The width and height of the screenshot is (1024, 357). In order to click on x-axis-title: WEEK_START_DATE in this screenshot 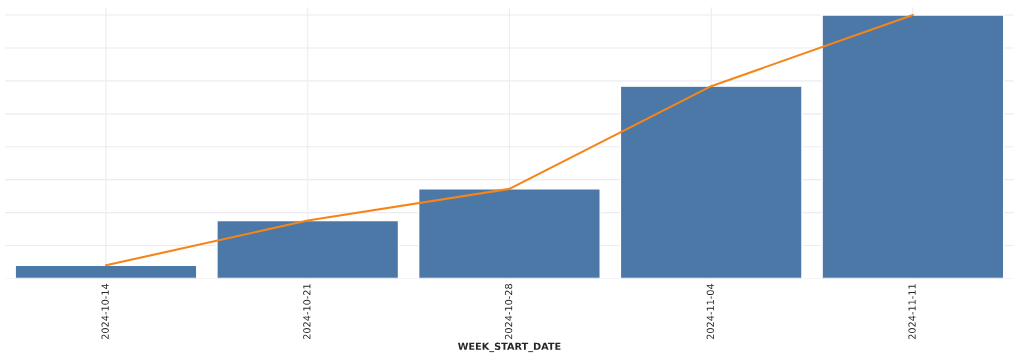, I will do `click(509, 347)`.